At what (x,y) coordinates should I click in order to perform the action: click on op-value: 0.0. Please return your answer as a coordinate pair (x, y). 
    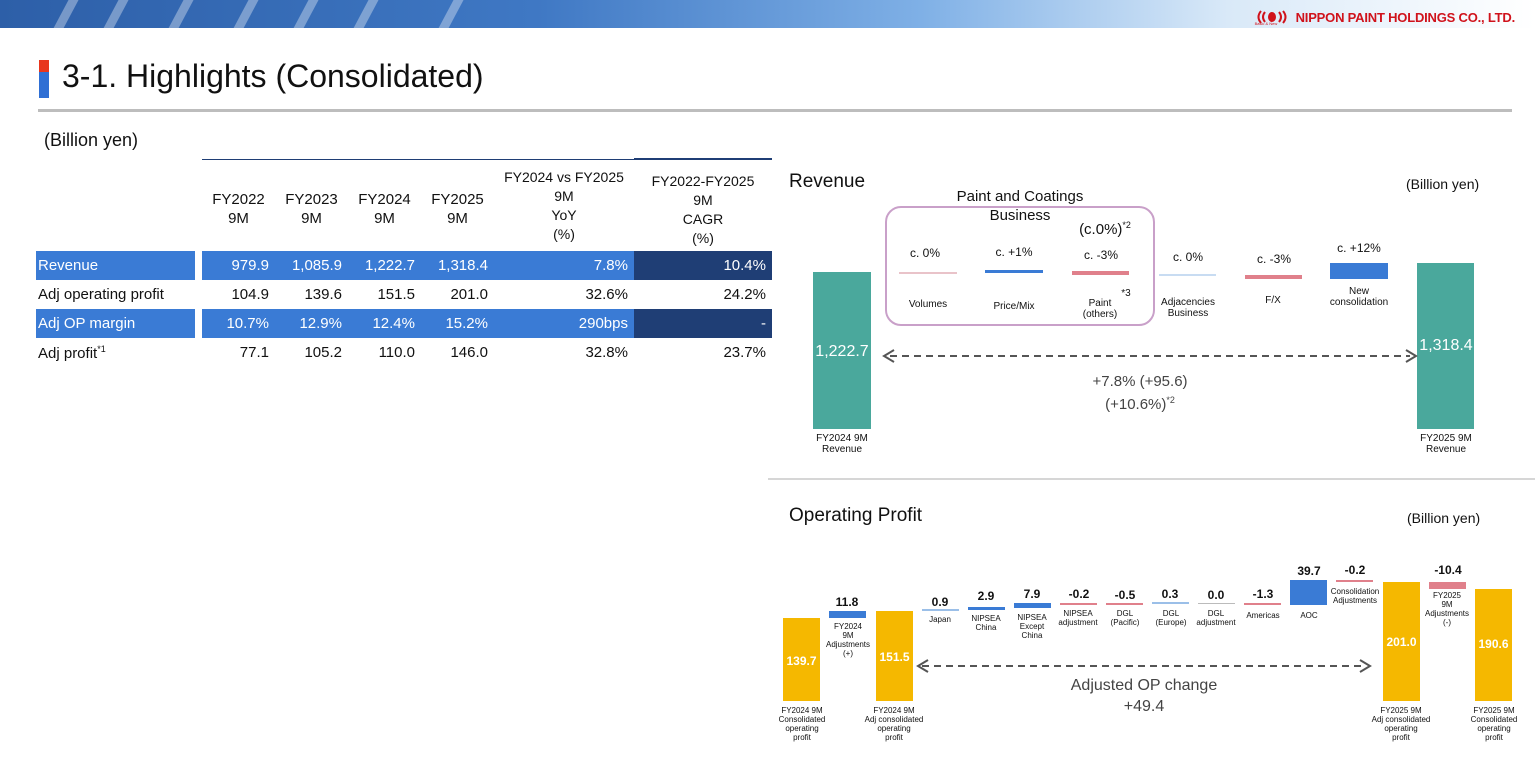
    Looking at the image, I should click on (1216, 595).